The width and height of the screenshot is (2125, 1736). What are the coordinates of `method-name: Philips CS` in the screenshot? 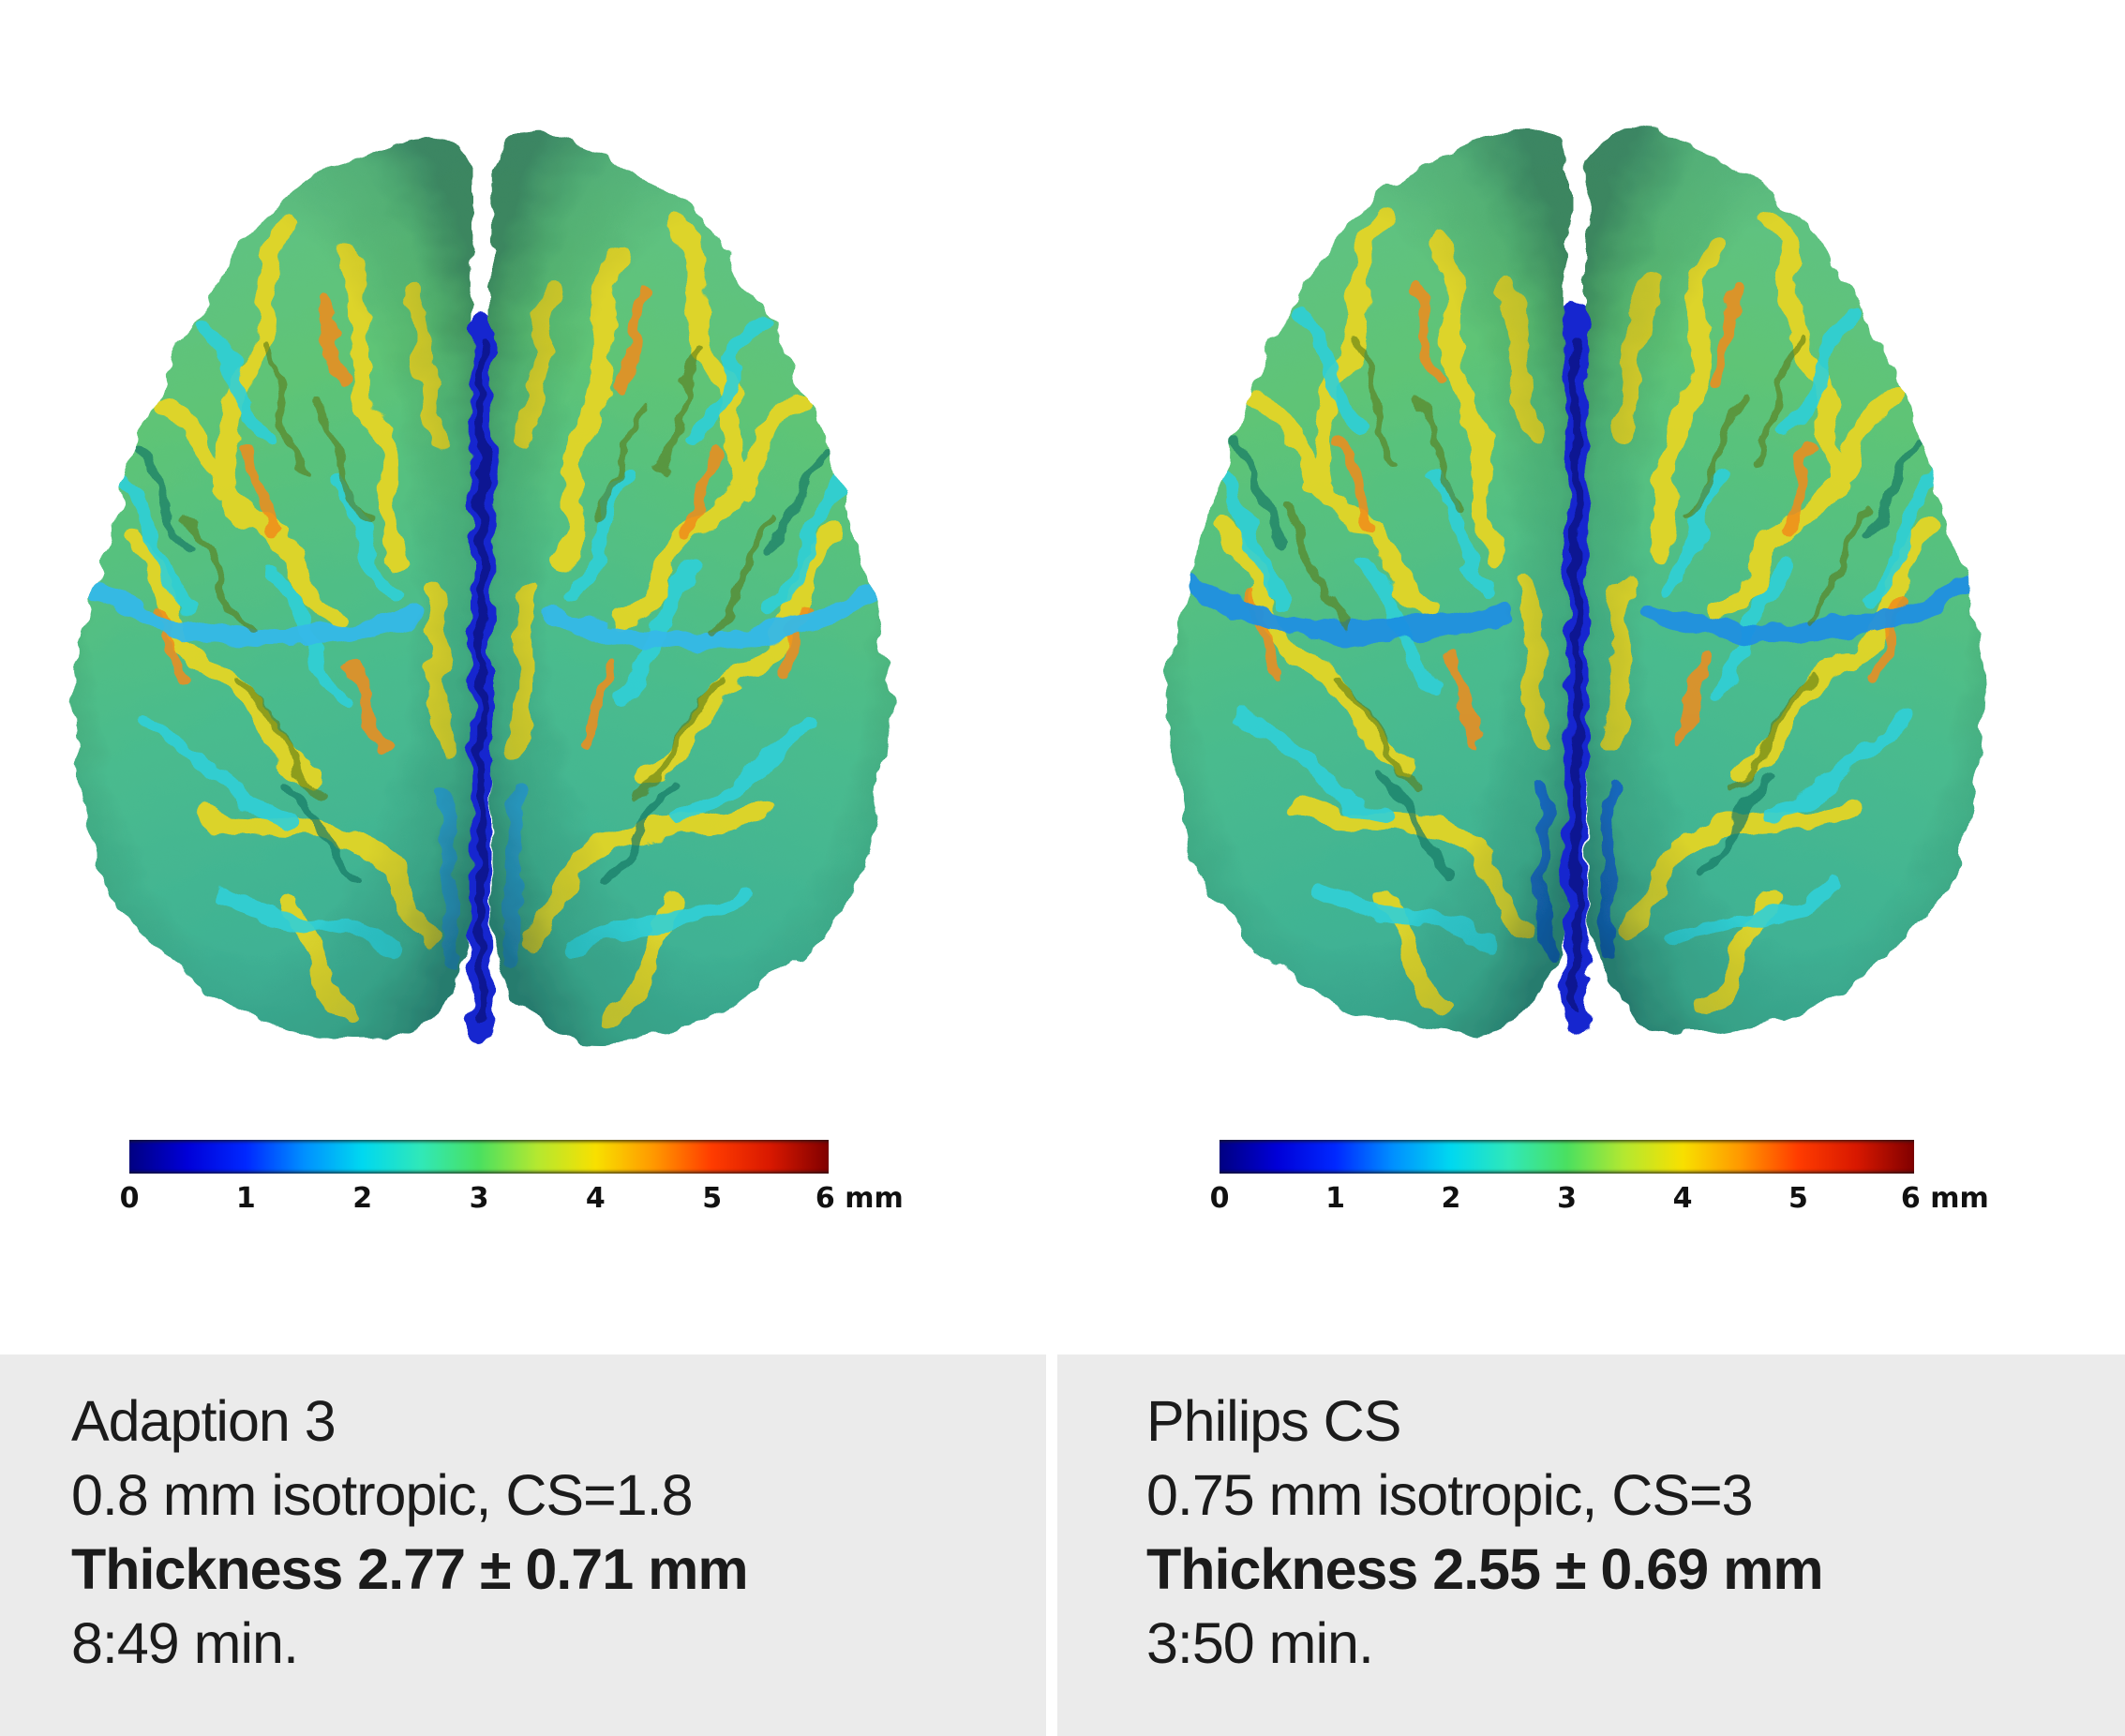 It's located at (1273, 1421).